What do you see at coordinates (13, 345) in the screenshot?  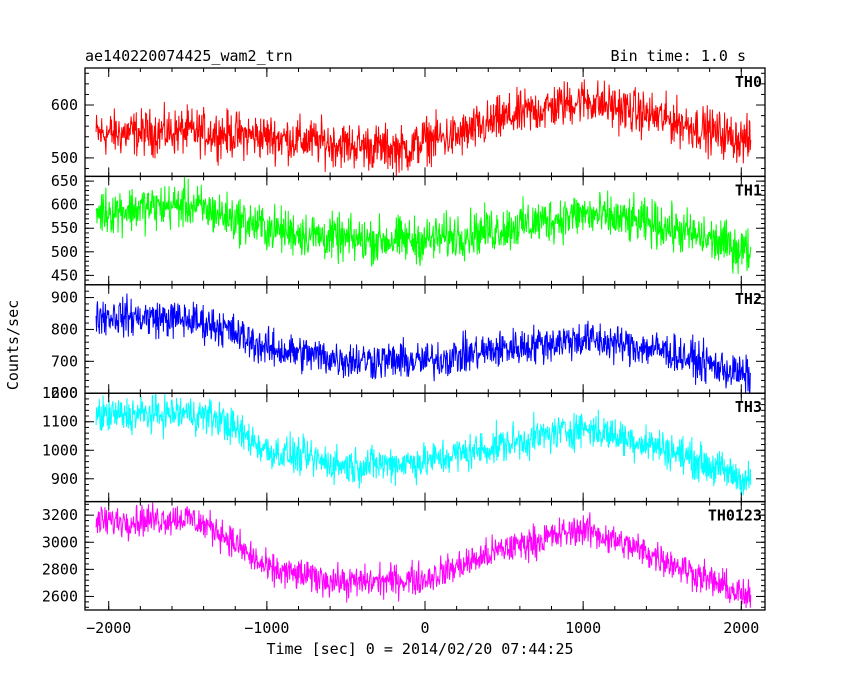 I see `y-axis-label: Counts/sec` at bounding box center [13, 345].